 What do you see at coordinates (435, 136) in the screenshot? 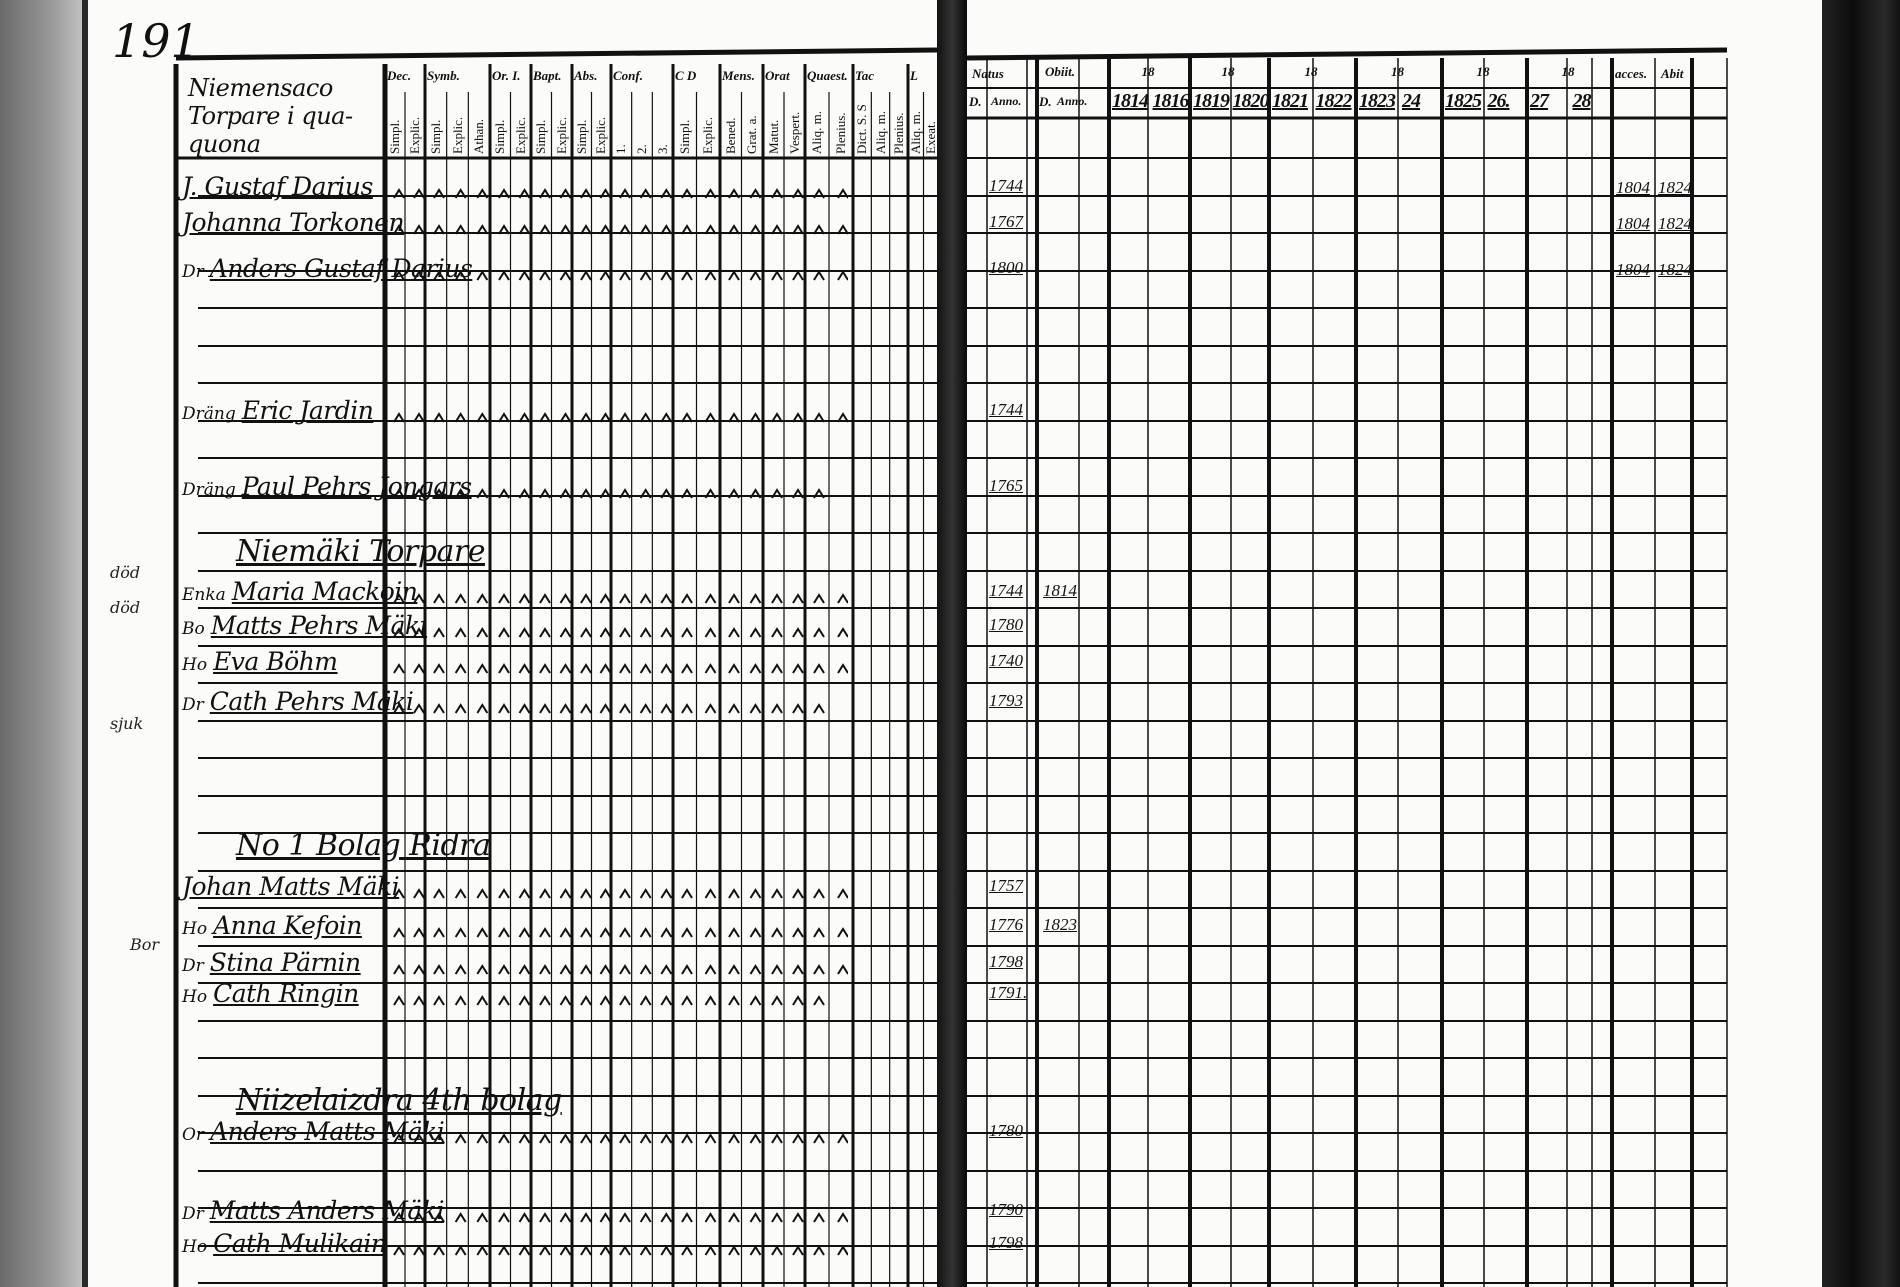
I see `column-sub-header: Simpl.` at bounding box center [435, 136].